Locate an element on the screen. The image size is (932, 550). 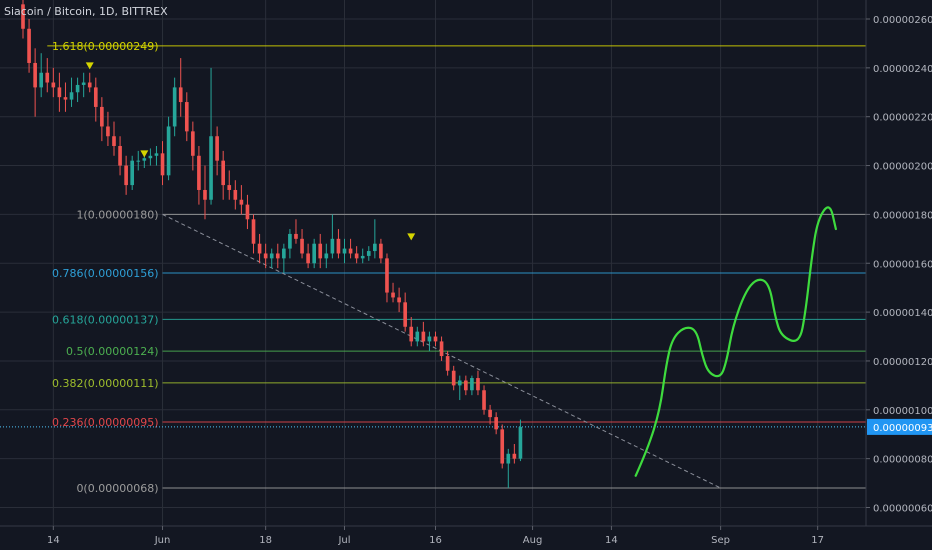
fib-level-label: 1.618(0.00000249) is located at coordinates (105, 46).